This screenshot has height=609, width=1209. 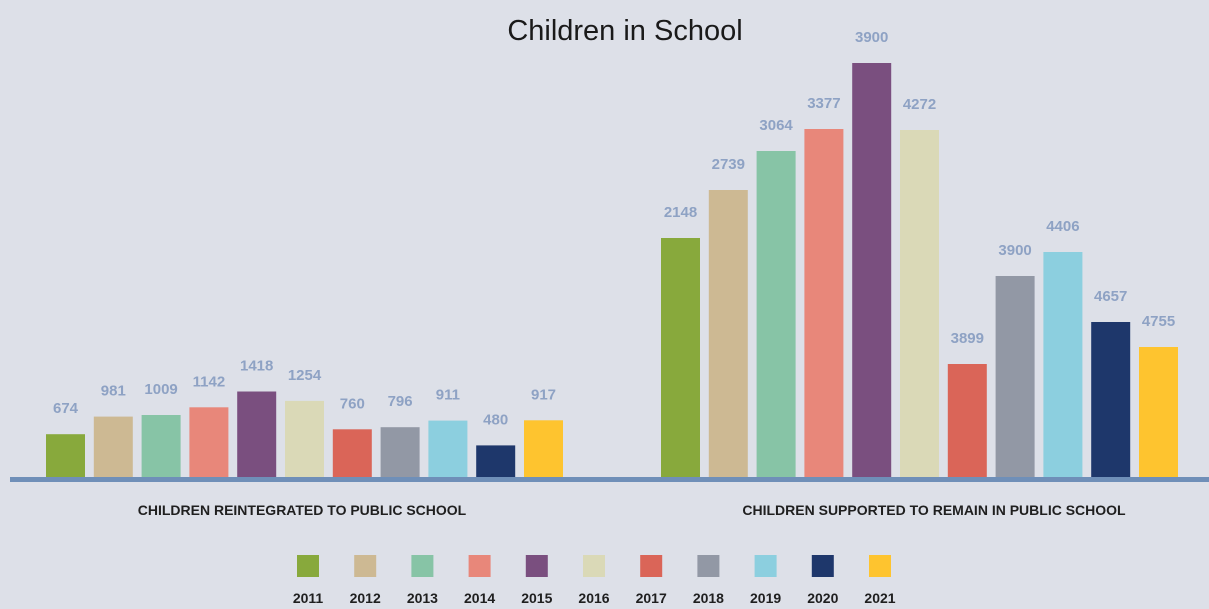 I want to click on bar-reintegrated-2018, so click(x=400, y=452).